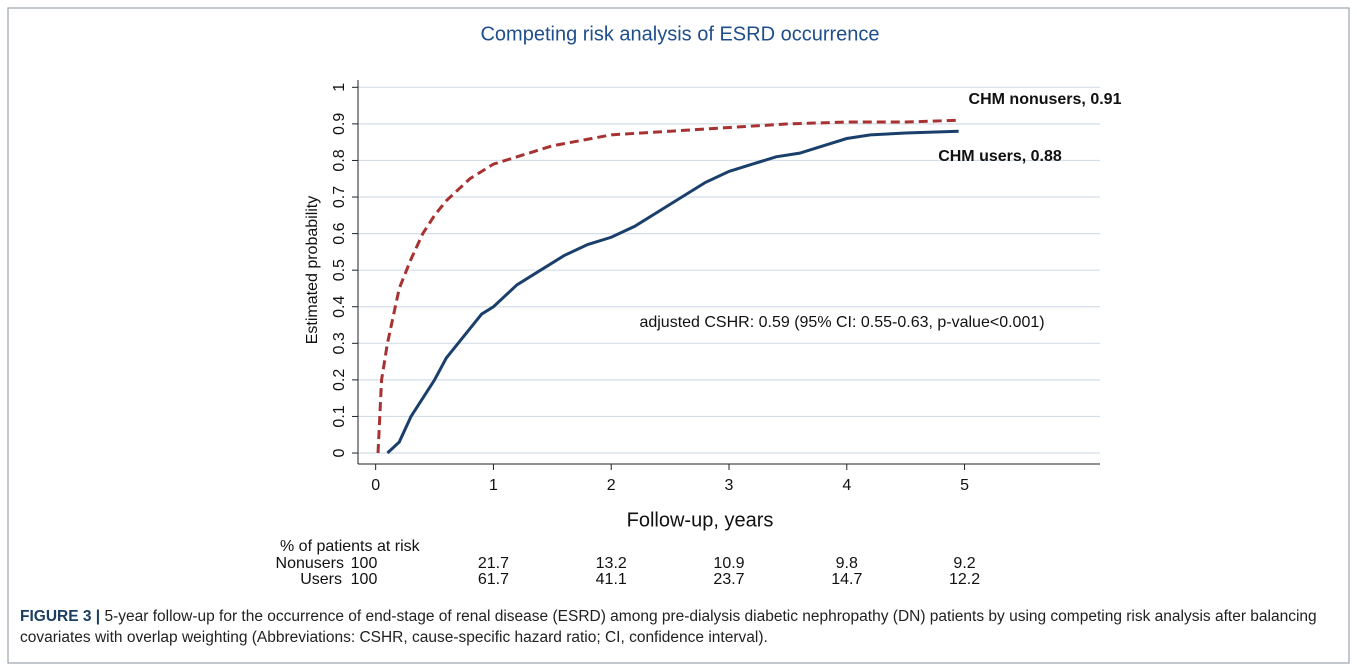 The height and width of the screenshot is (669, 1357). What do you see at coordinates (339, 197) in the screenshot?
I see `y-tick-label: 0.7` at bounding box center [339, 197].